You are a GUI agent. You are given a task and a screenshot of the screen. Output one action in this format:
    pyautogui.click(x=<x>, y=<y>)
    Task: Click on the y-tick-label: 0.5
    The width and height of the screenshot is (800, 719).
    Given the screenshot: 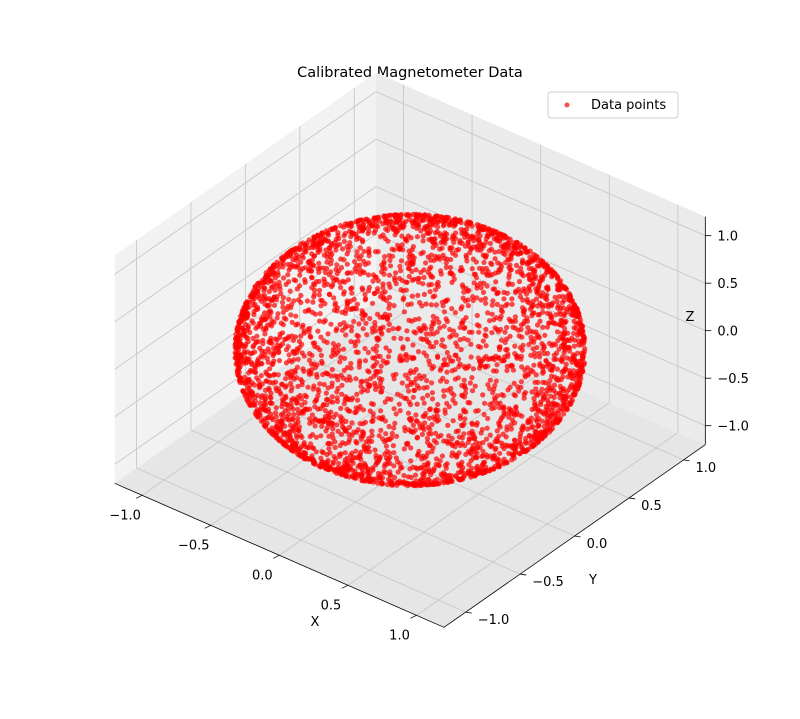 What is the action you would take?
    pyautogui.click(x=651, y=506)
    